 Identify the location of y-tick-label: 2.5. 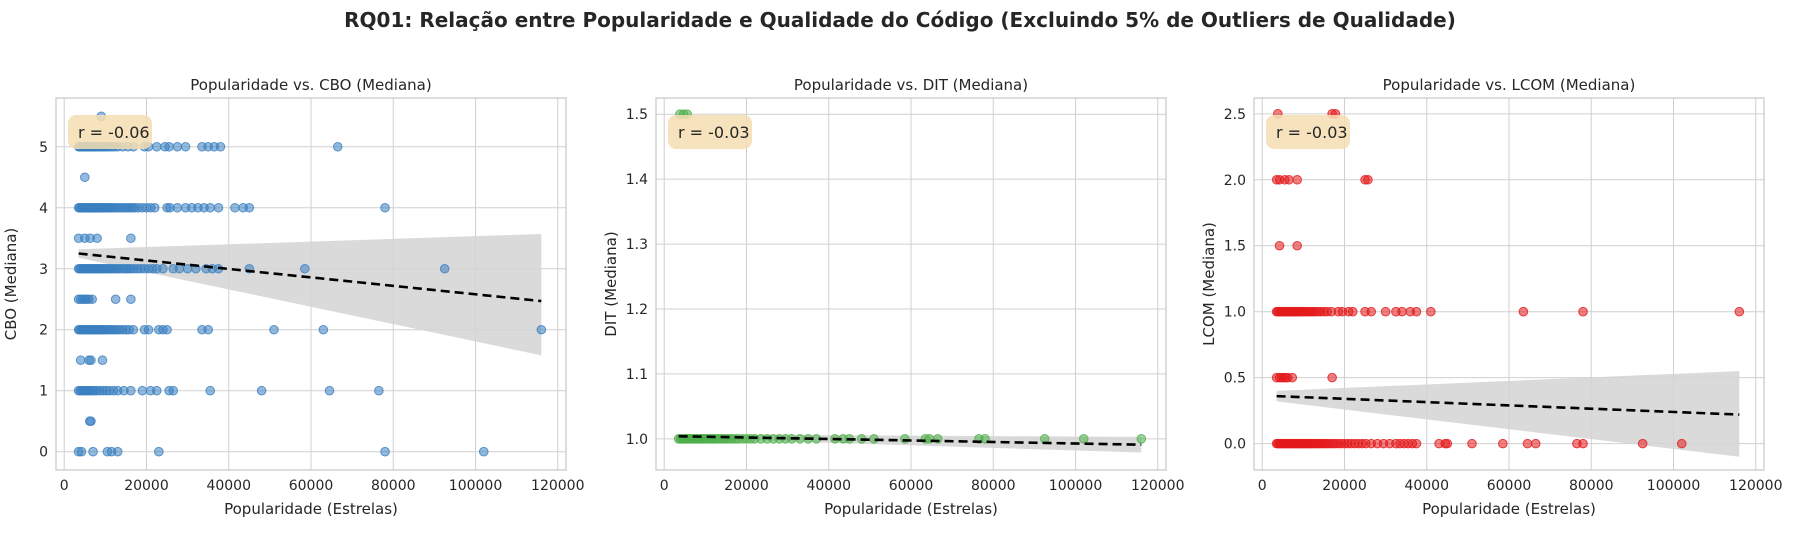
(1235, 115).